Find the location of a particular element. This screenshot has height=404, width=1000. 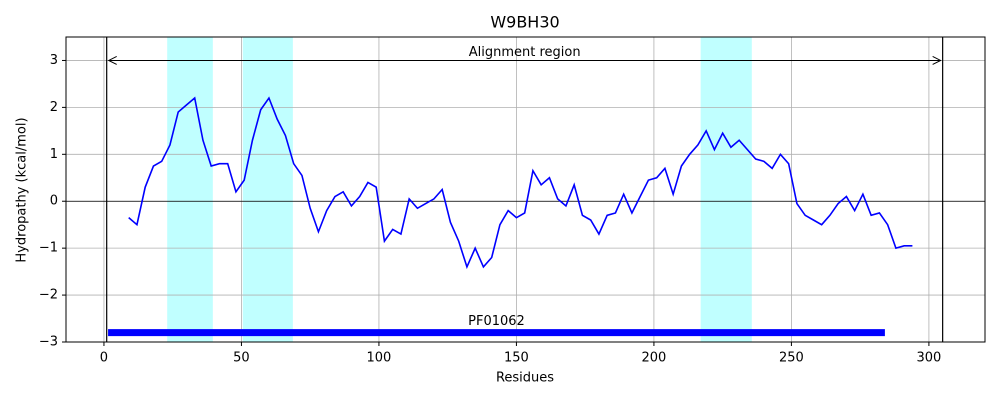

y-axis-label: Hydropathy (kcal/mol) is located at coordinates (22, 189).